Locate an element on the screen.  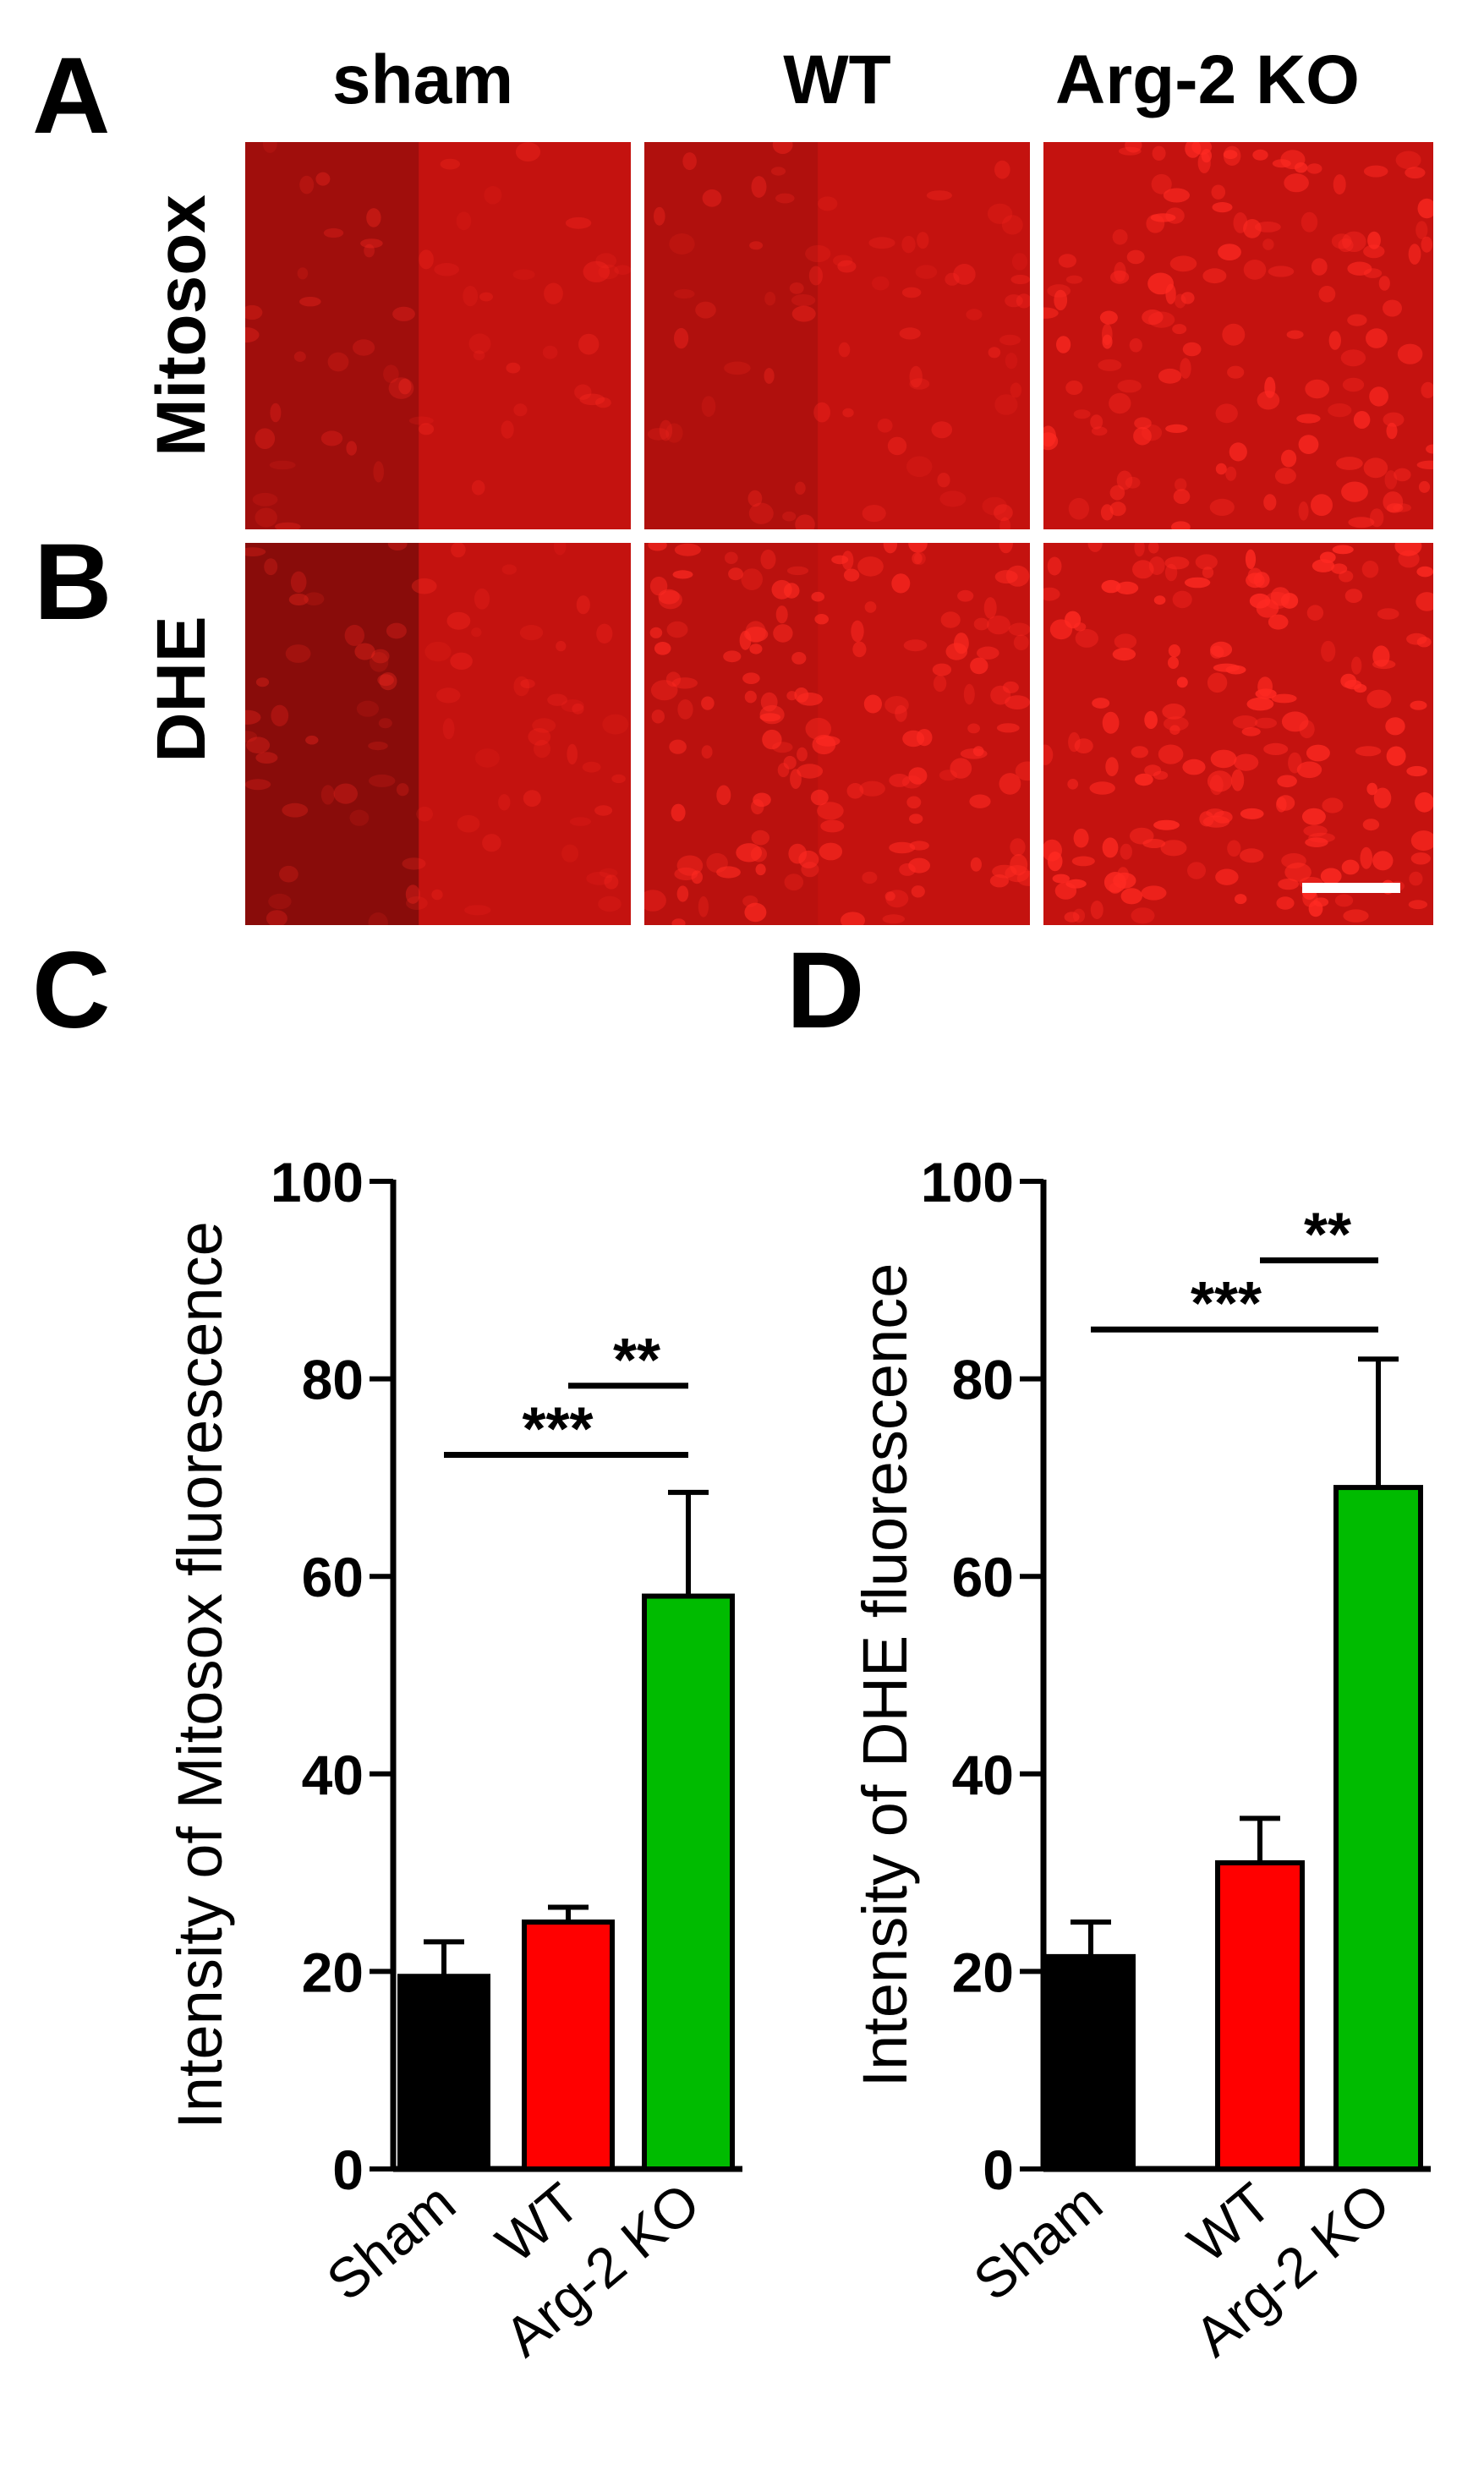
chart-2-significance-label-1: *** is located at coordinates (1226, 1304).